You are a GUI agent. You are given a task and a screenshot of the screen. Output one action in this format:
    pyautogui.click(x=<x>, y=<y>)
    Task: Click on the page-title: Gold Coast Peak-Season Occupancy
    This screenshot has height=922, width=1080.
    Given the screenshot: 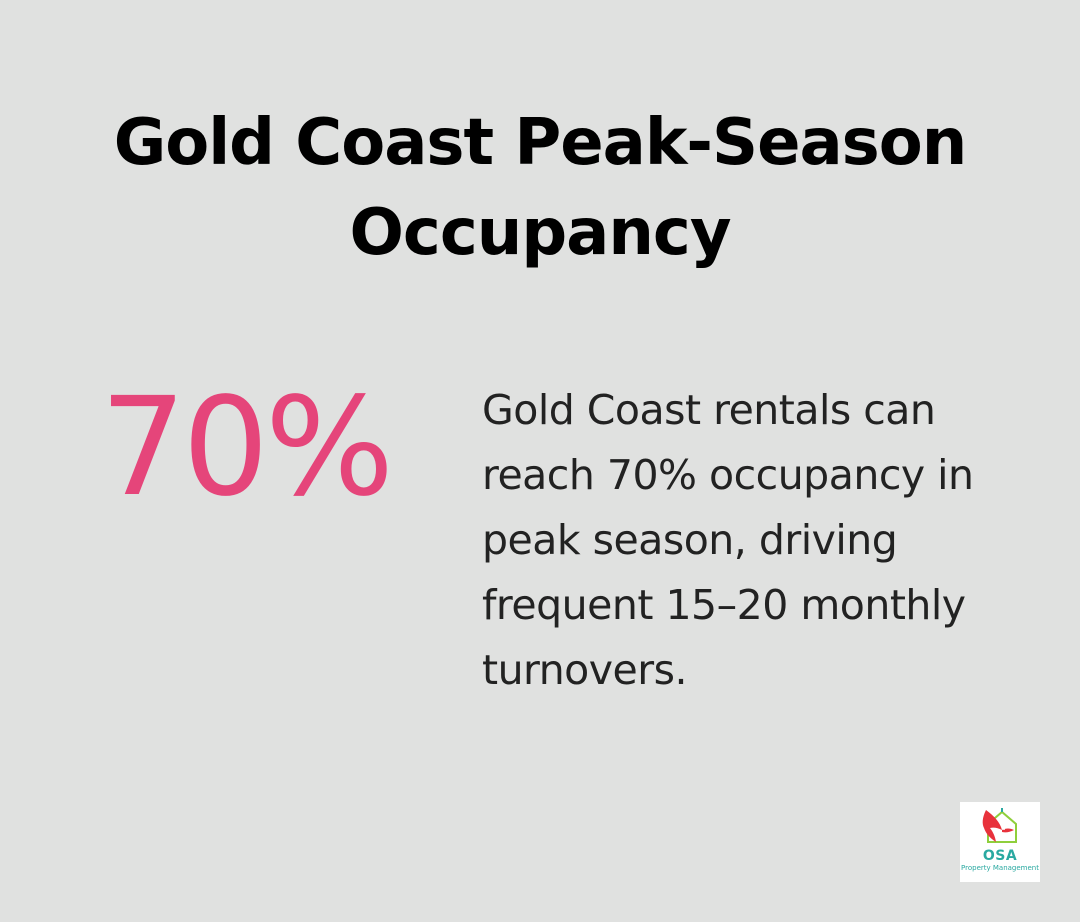 What is the action you would take?
    pyautogui.click(x=540, y=188)
    